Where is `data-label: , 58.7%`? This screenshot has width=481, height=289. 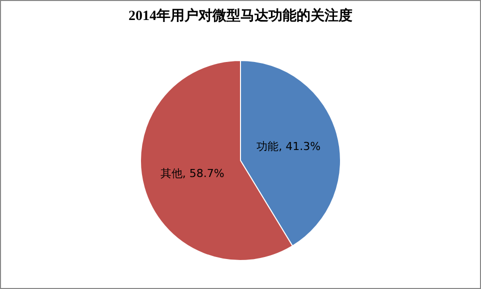 data-label: , 58.7% is located at coordinates (203, 173).